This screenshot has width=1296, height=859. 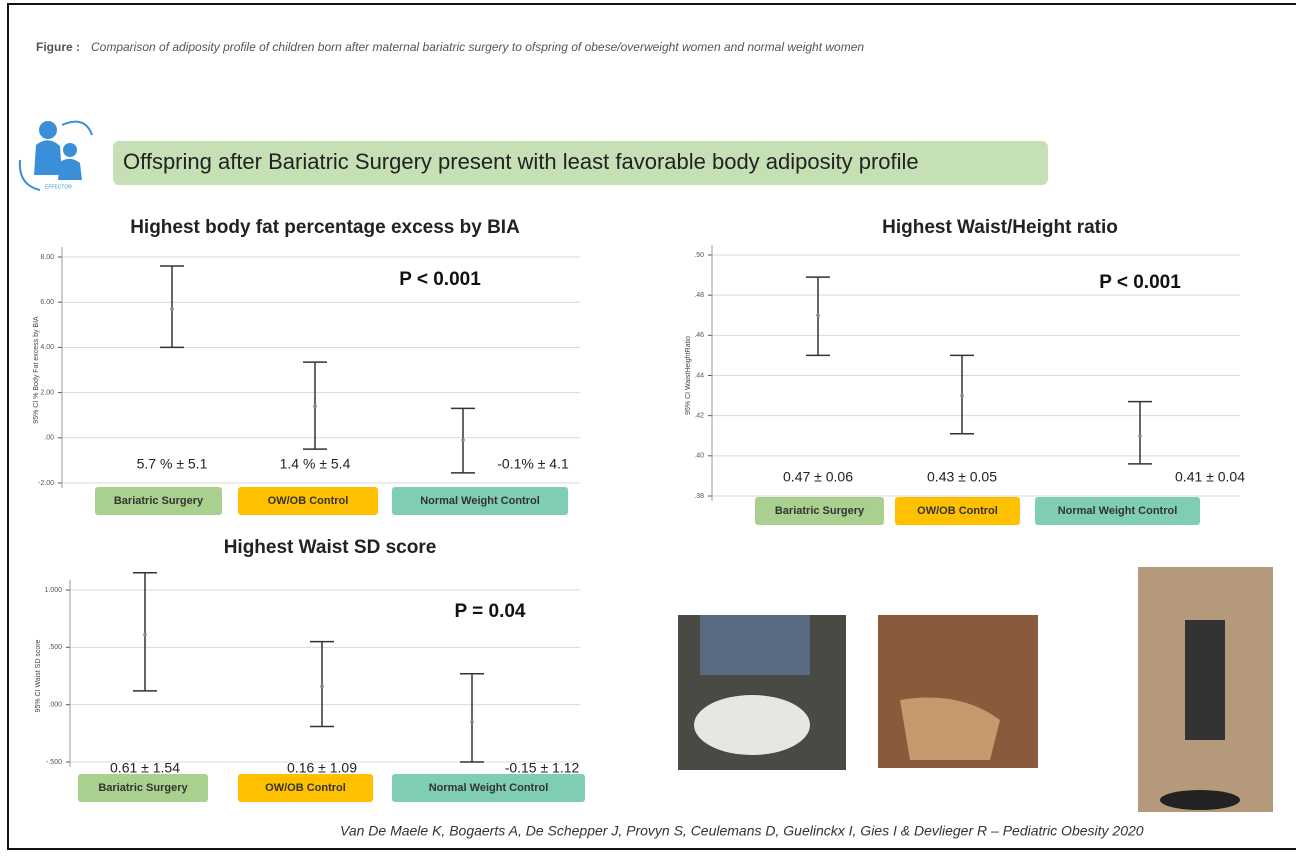 I want to click on y-tick-label: -.500, so click(x=54, y=762).